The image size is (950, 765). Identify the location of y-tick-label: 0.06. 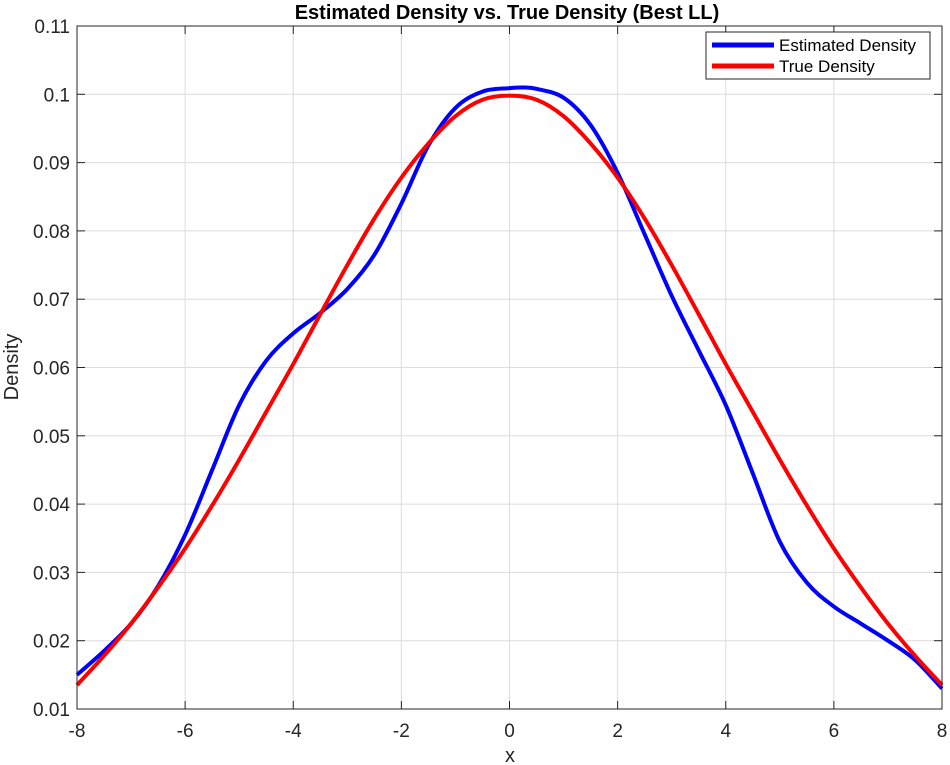
(51, 369).